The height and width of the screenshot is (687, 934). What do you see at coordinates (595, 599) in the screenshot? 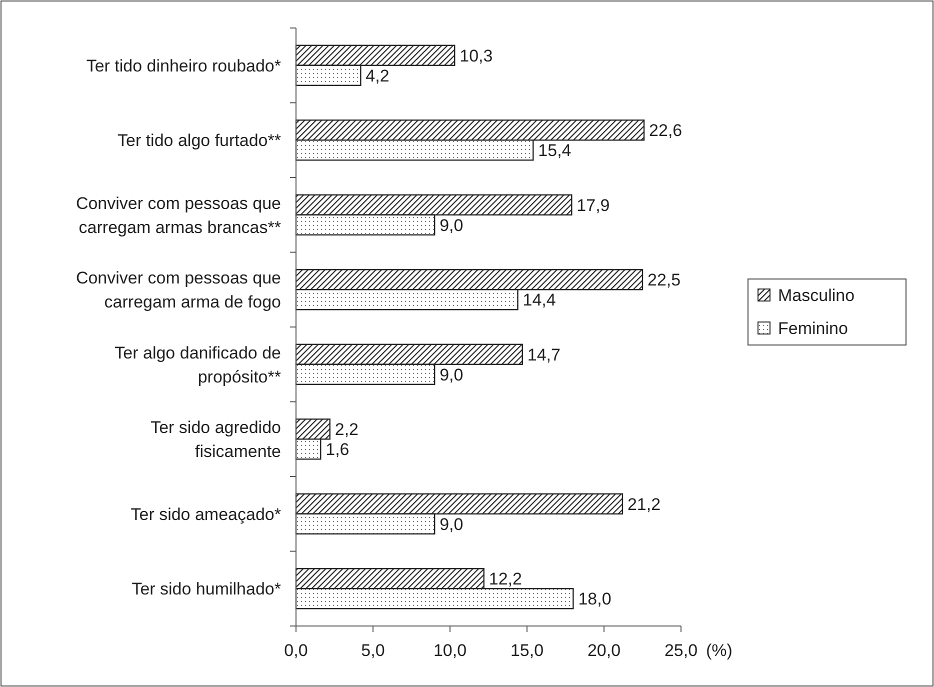
I see `data-label: 18,0` at bounding box center [595, 599].